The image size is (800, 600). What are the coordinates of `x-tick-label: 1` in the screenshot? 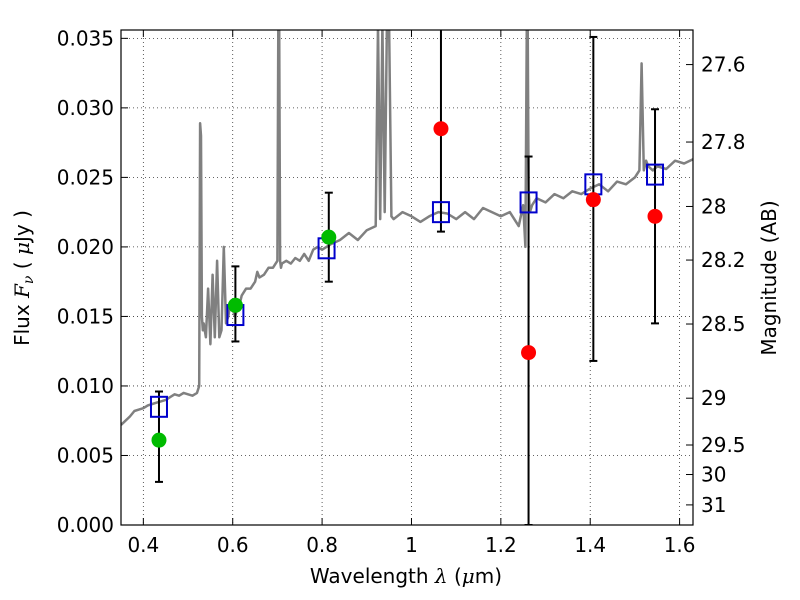 It's located at (411, 545).